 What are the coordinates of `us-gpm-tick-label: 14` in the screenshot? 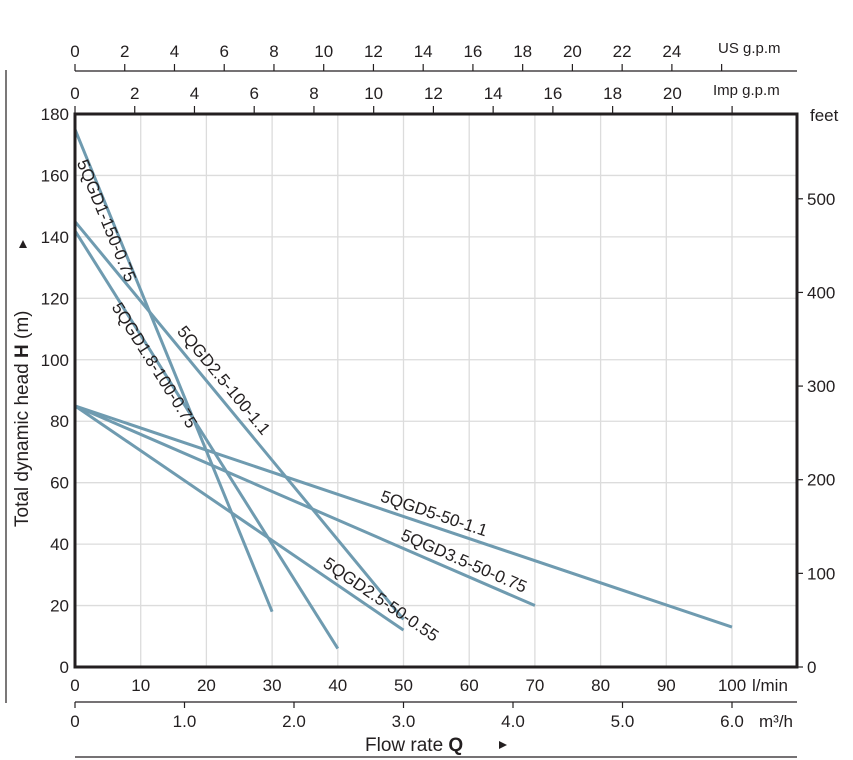 It's located at (423, 51).